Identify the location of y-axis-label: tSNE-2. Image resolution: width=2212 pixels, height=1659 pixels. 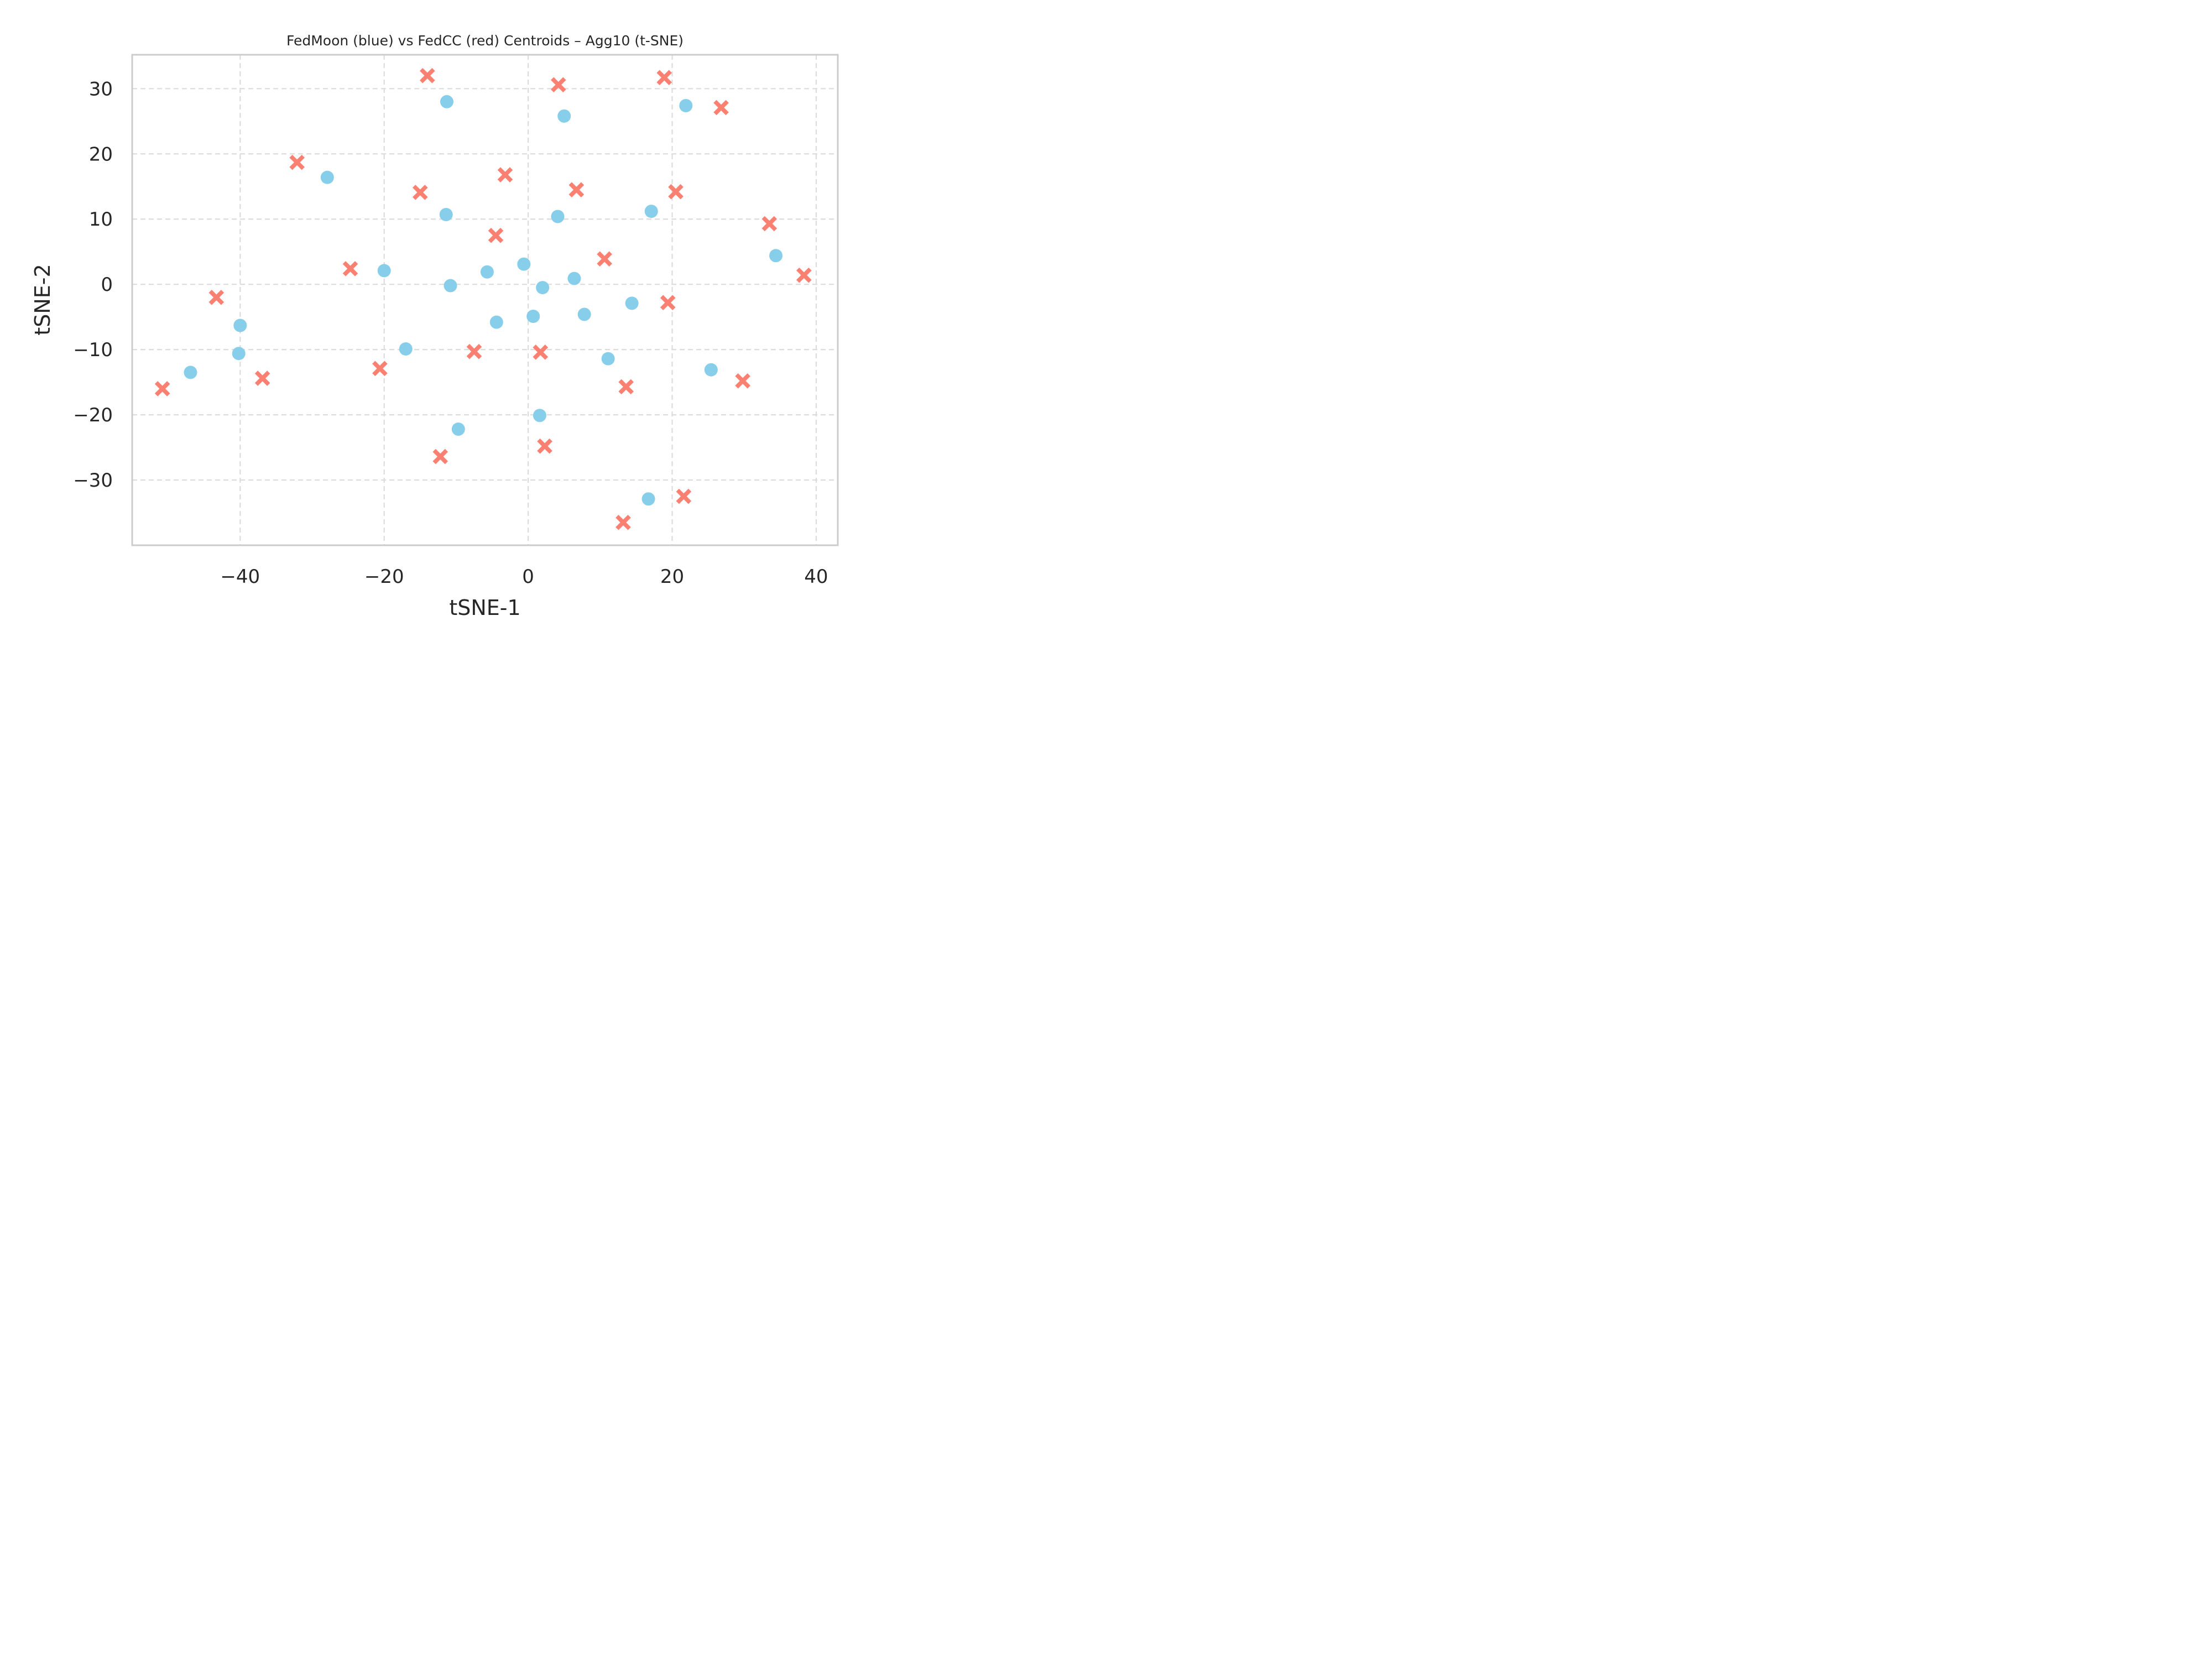
(42, 300).